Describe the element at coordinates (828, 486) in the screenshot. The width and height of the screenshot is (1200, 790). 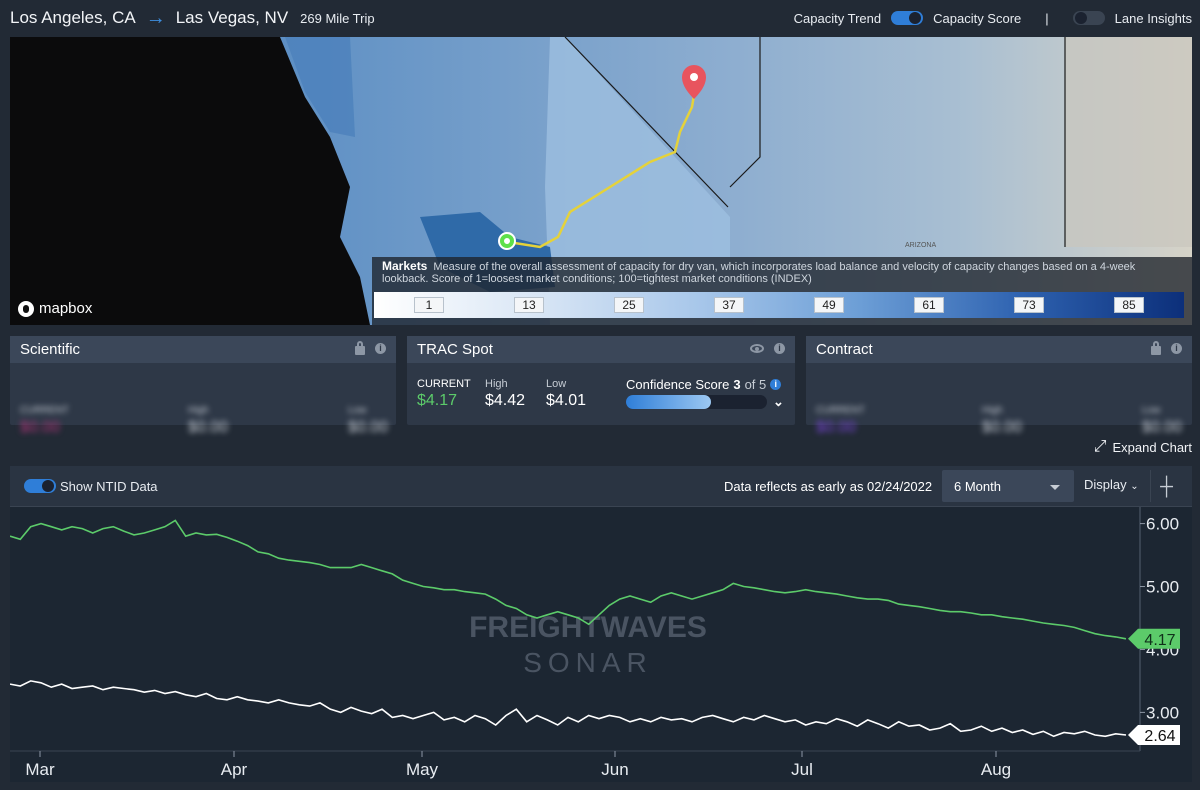
I see `data-note: Data reflects as early as 02/24/2022` at that location.